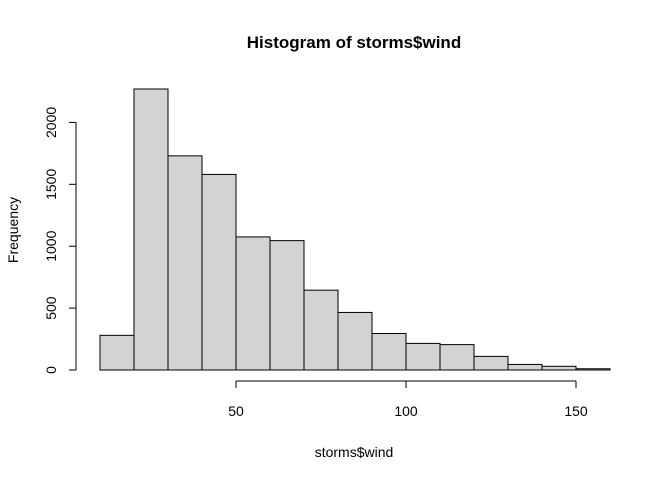 The width and height of the screenshot is (672, 480). I want to click on x-axis-label: storms$wind, so click(354, 452).